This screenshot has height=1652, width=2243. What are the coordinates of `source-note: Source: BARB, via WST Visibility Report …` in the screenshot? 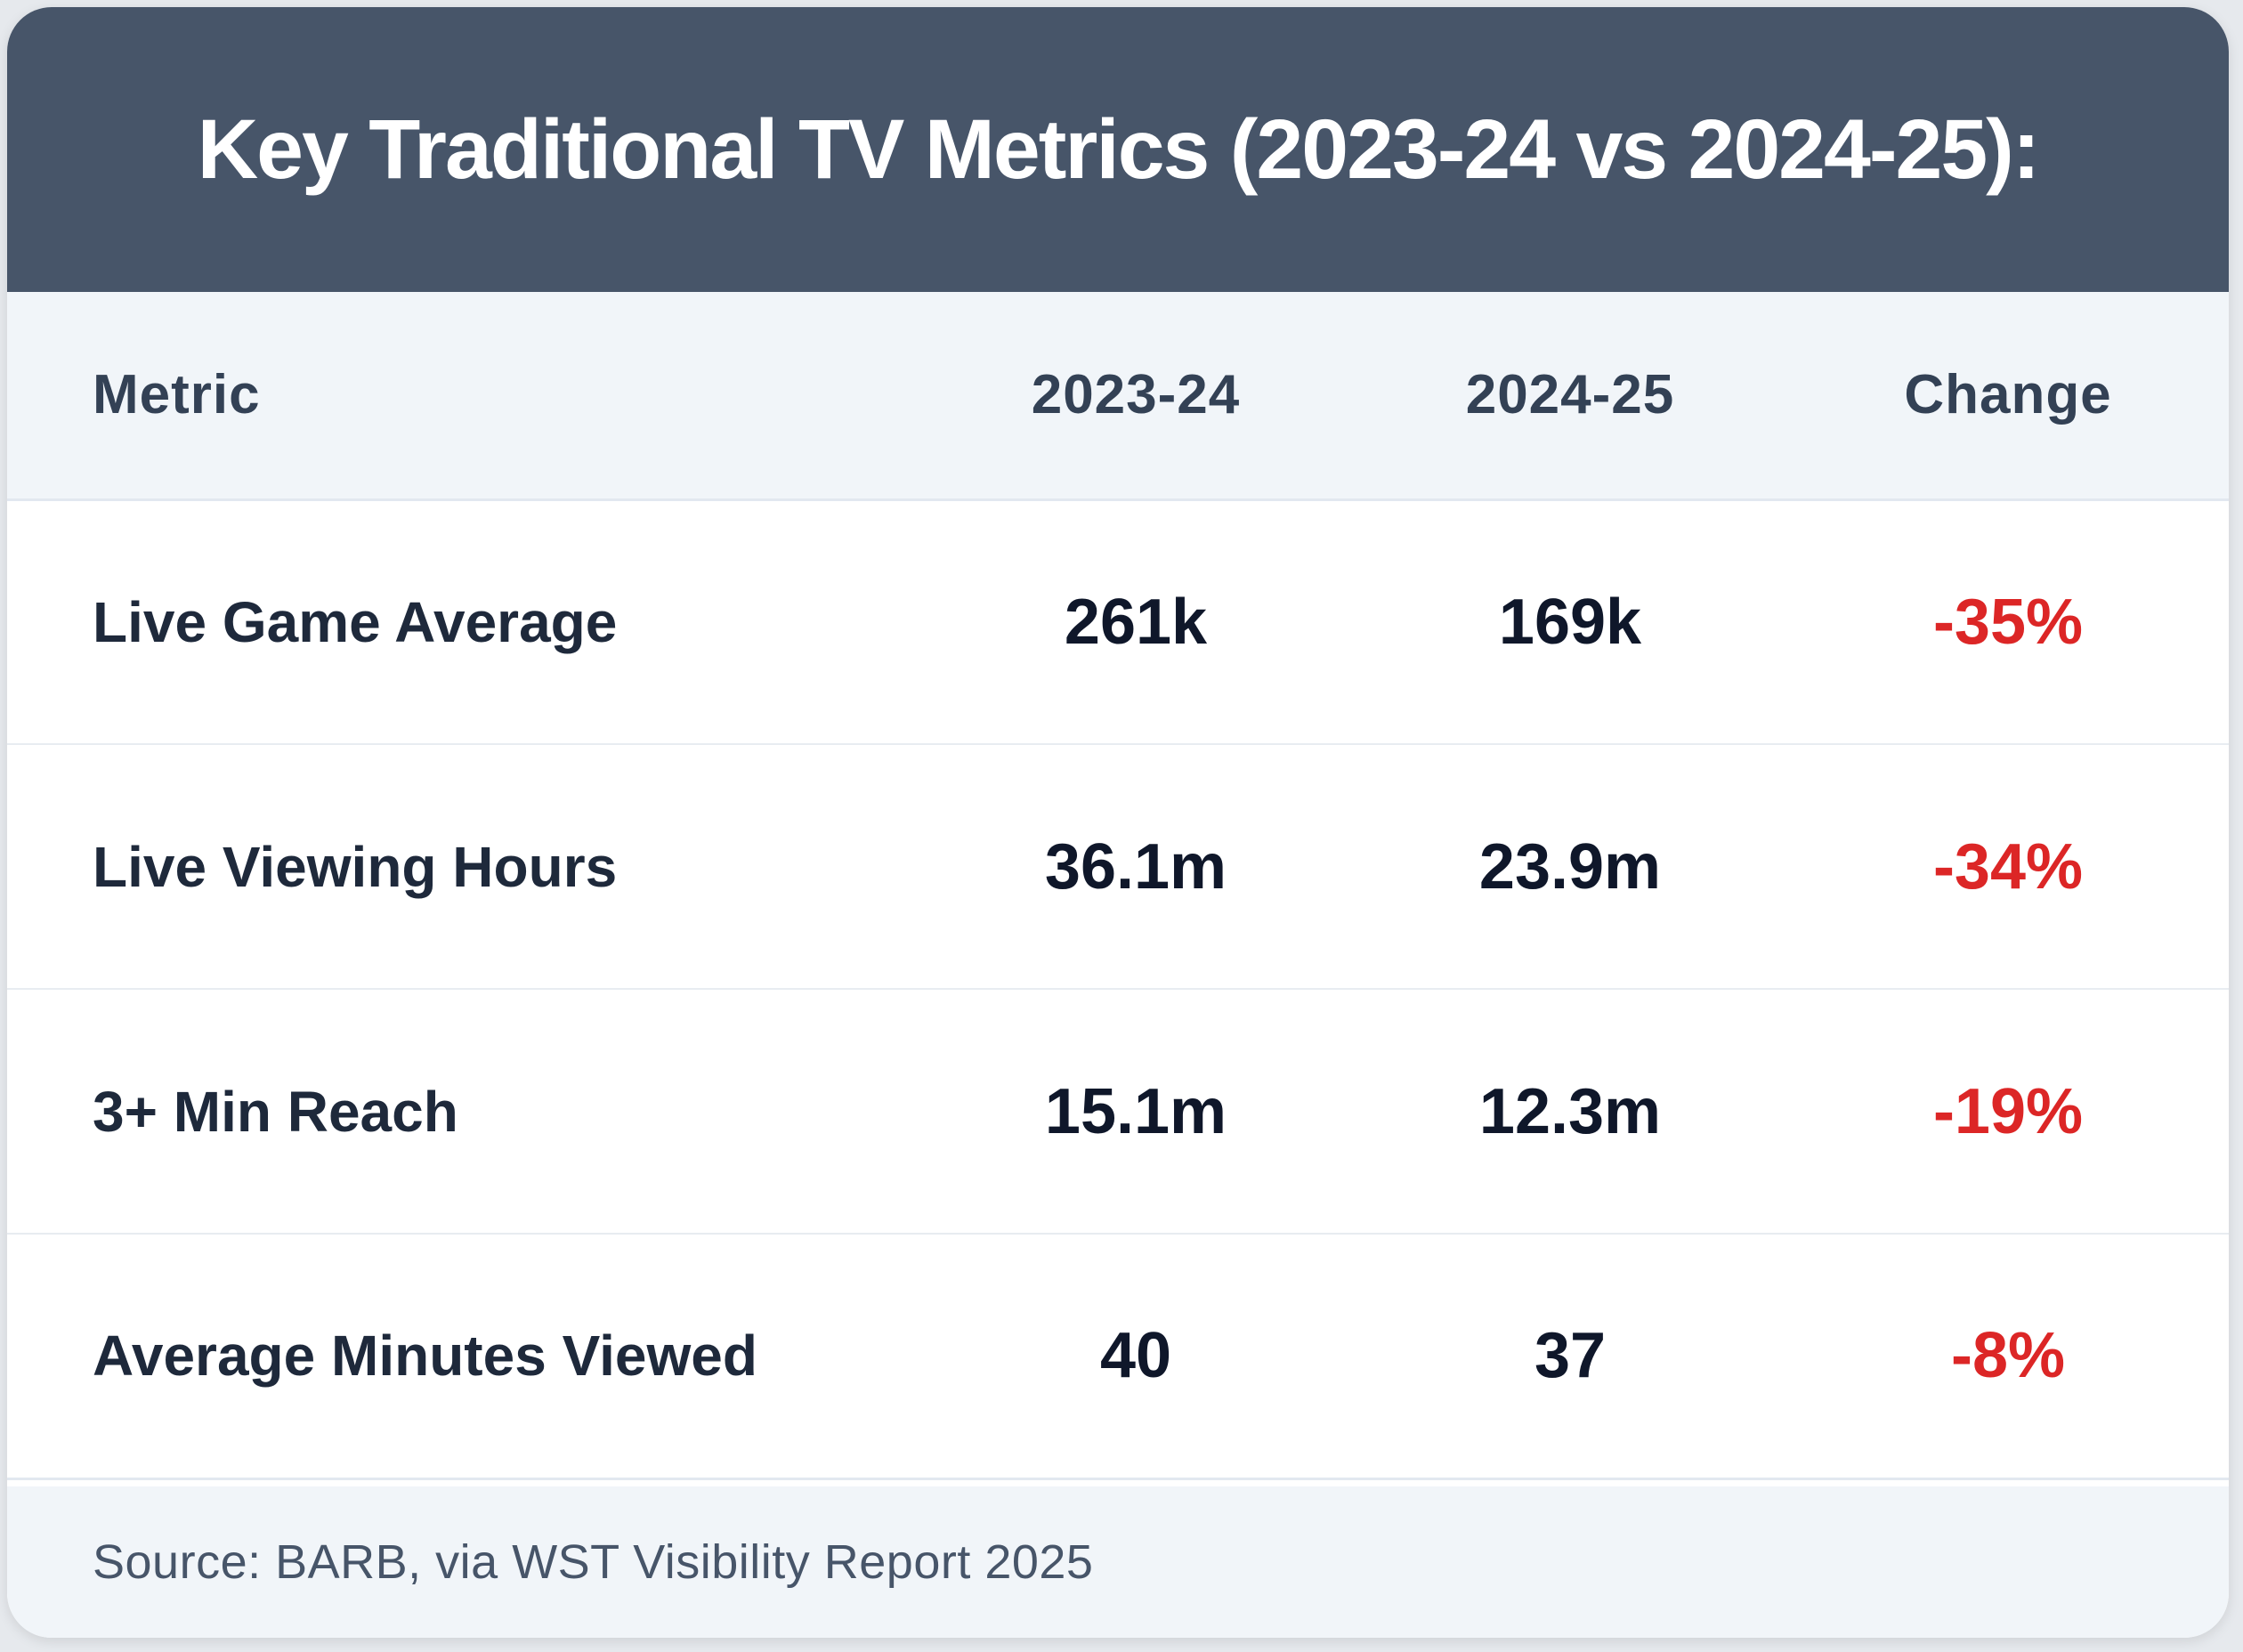 It's located at (593, 1562).